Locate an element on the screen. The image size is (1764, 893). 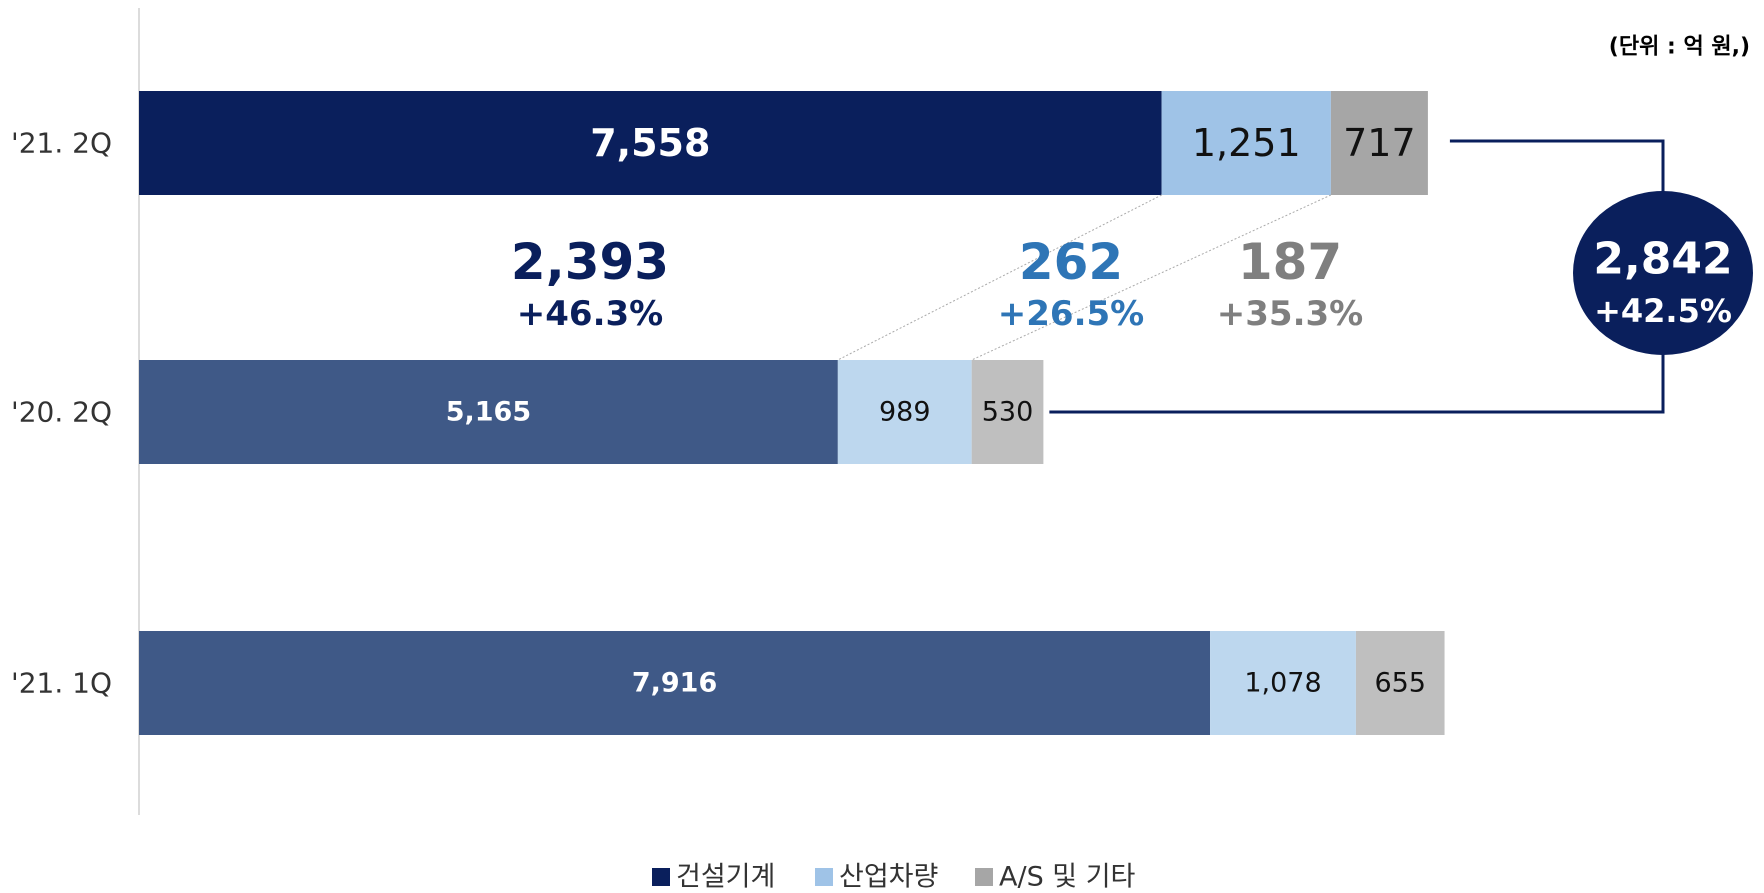
category-label: '21. 2Q is located at coordinates (61, 143).